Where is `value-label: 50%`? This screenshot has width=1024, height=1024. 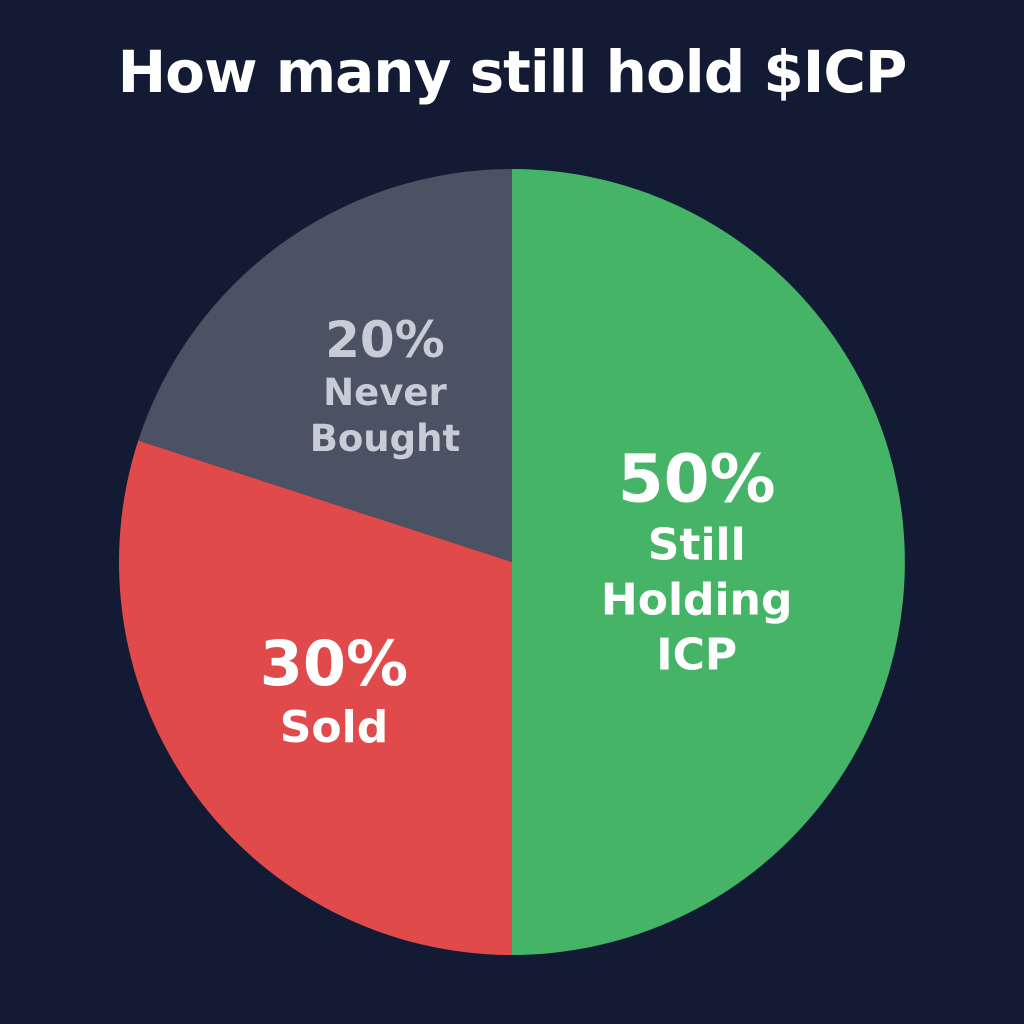
value-label: 50% is located at coordinates (696, 479).